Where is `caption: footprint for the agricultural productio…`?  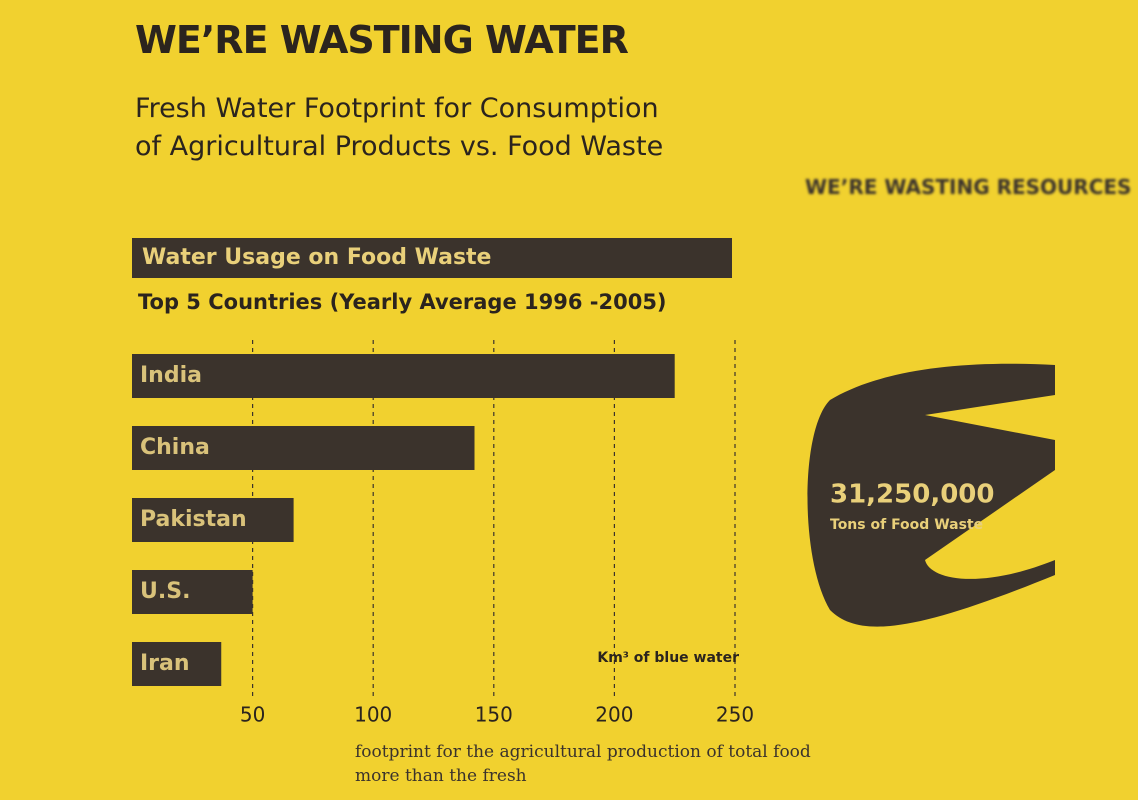
caption: footprint for the agricultural productio… is located at coordinates (583, 764).